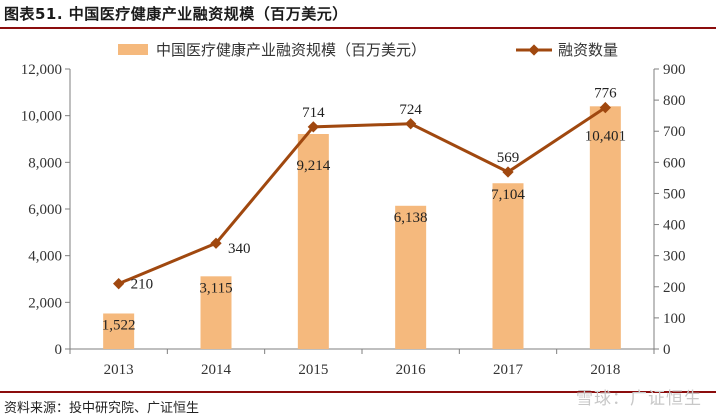 The width and height of the screenshot is (716, 419). What do you see at coordinates (313, 166) in the screenshot?
I see `bar-value-label: 9,214` at bounding box center [313, 166].